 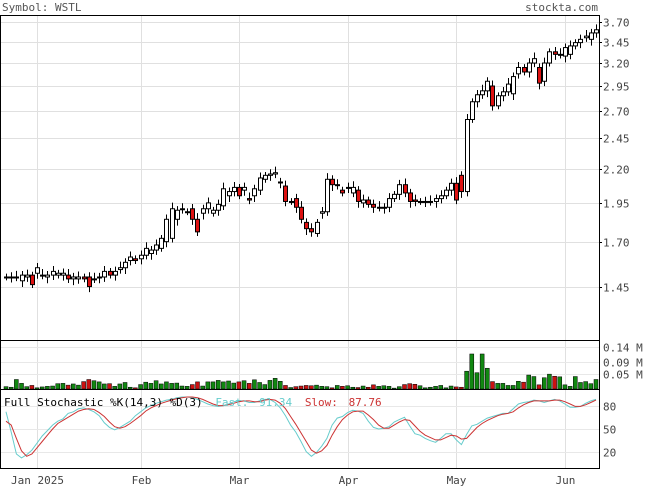 I want to click on site-label: stockta.com, so click(x=561, y=7).